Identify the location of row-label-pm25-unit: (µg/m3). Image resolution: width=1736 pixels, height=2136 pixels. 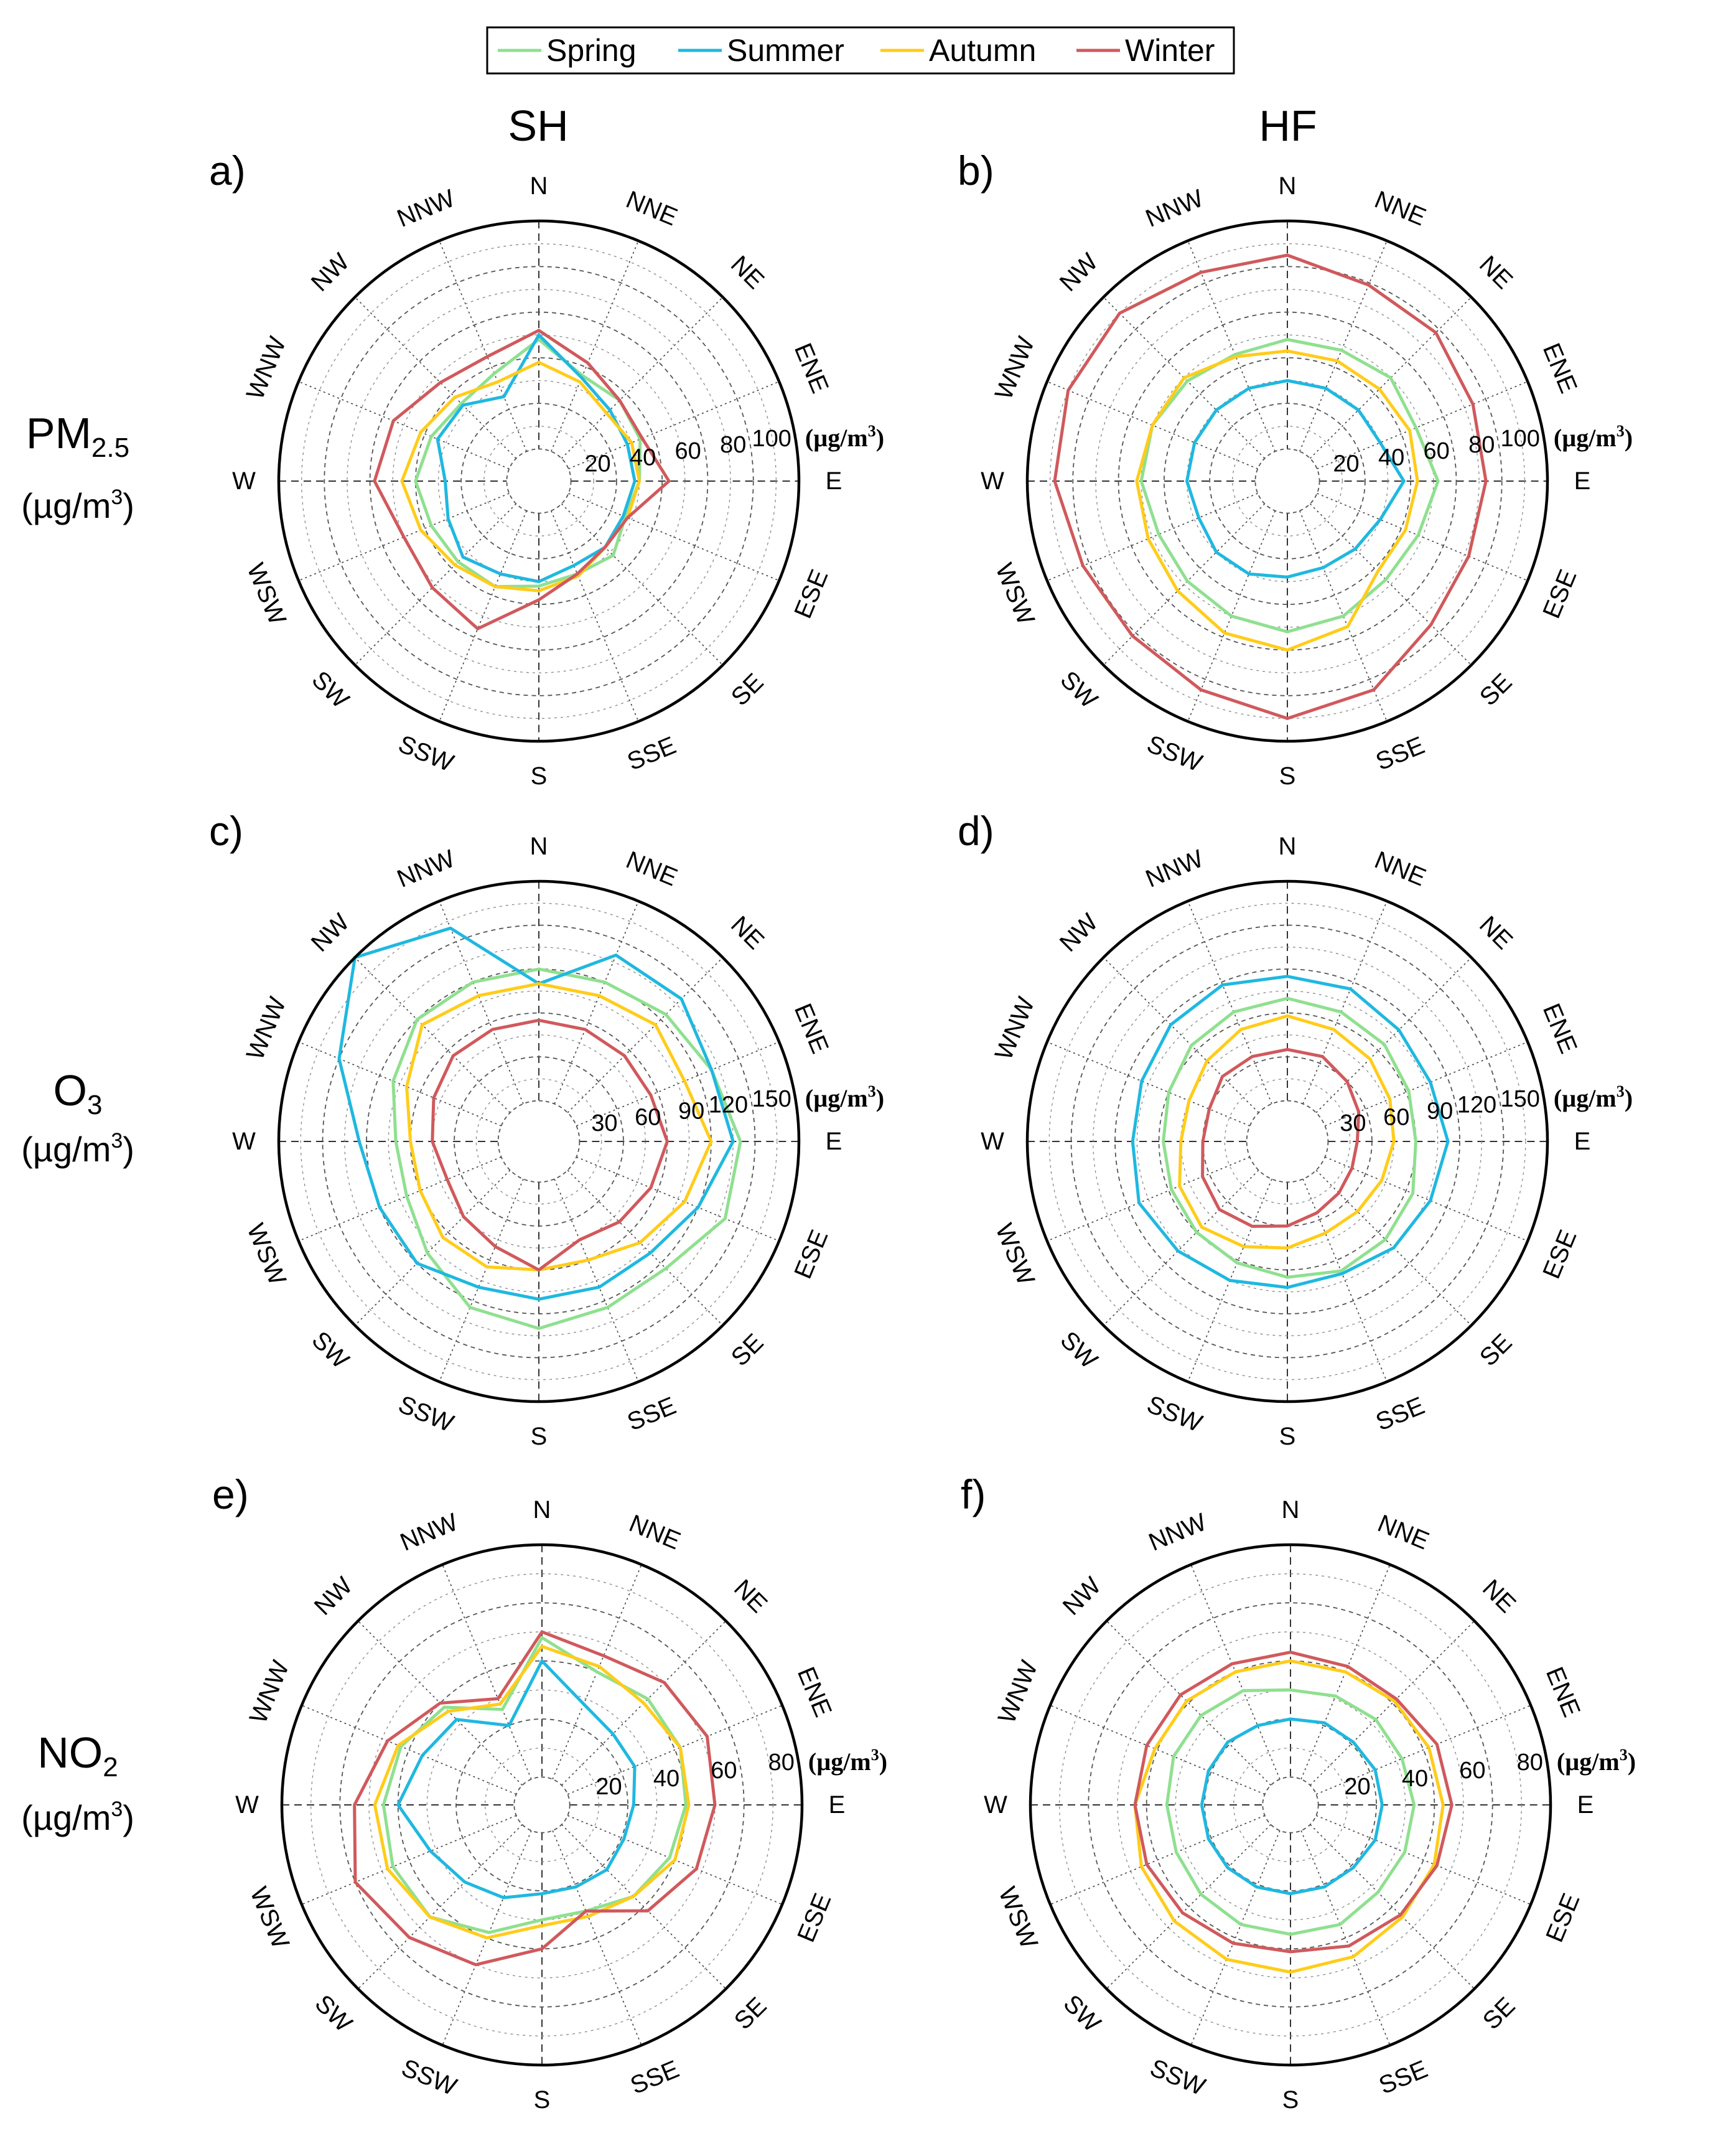
(77, 505).